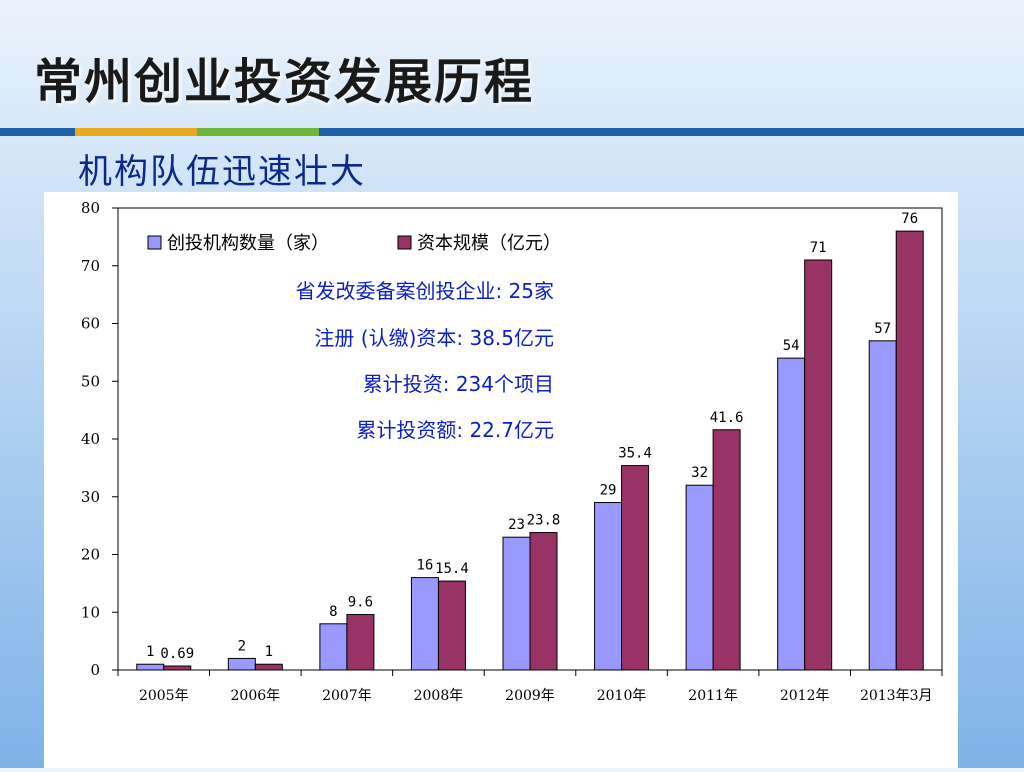 The image size is (1024, 772). Describe the element at coordinates (222, 172) in the screenshot. I see `slide-subtitle: 机构队伍迅速壮大` at that location.